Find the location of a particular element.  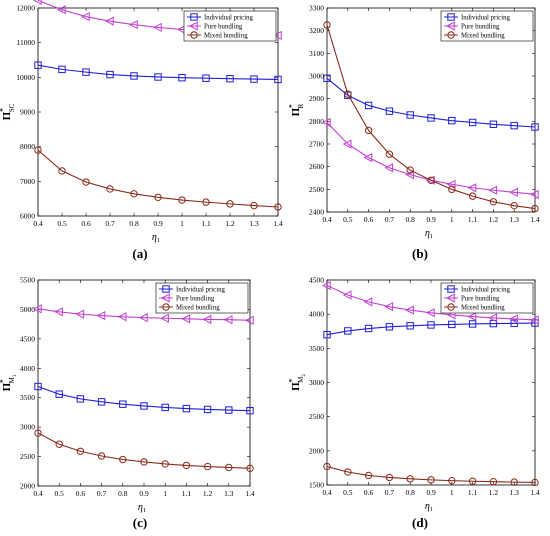

legend-entry: Individual pricing is located at coordinates (200, 290).